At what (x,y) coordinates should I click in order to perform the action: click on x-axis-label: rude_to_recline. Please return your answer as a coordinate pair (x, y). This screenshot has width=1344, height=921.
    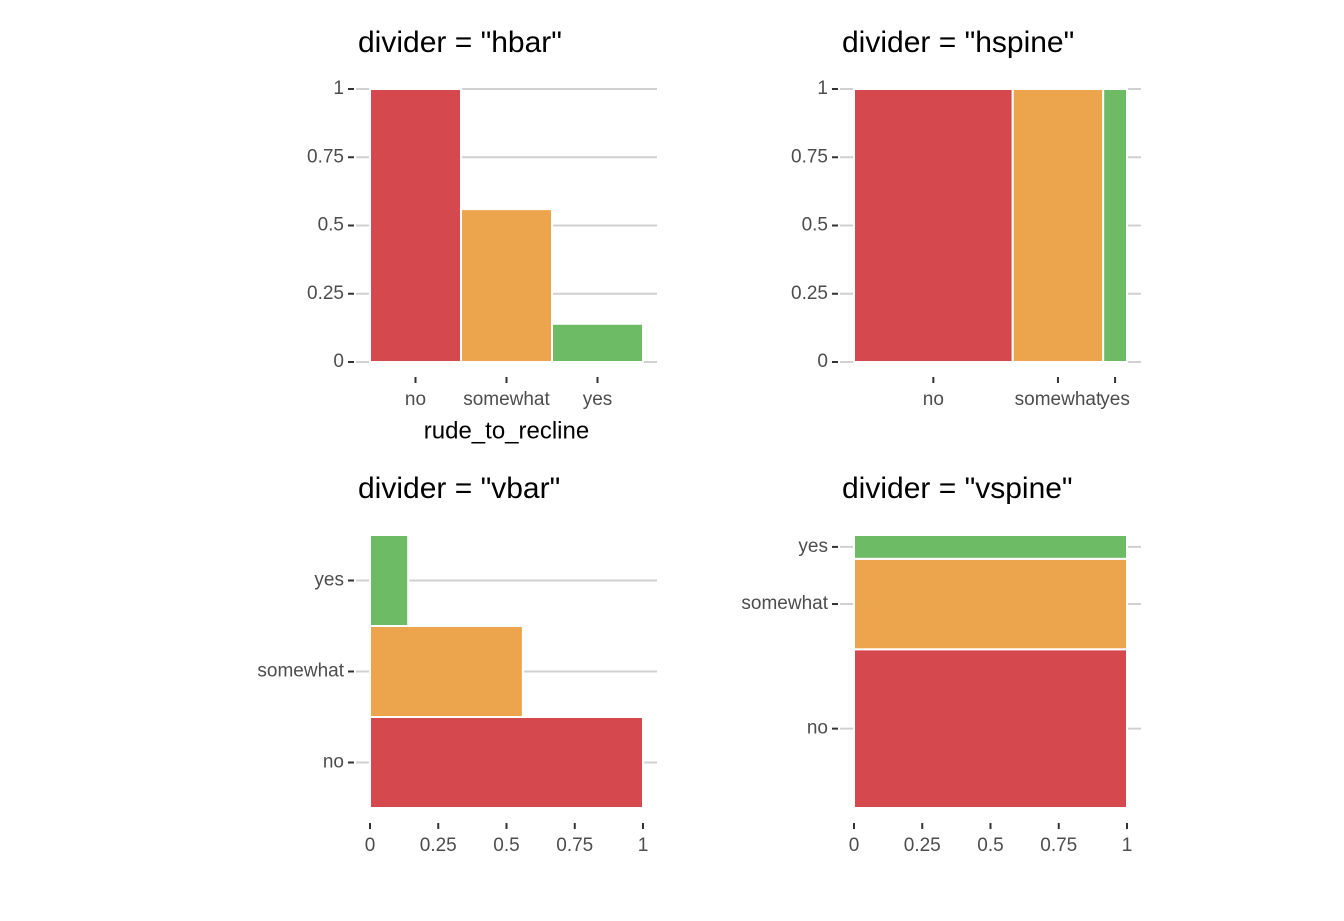
    Looking at the image, I should click on (506, 430).